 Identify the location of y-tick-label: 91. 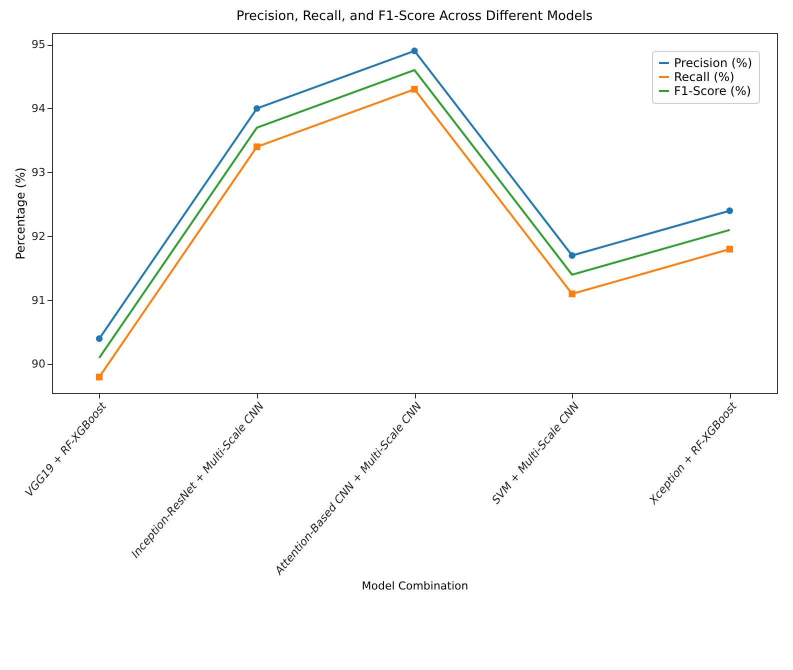
(39, 300).